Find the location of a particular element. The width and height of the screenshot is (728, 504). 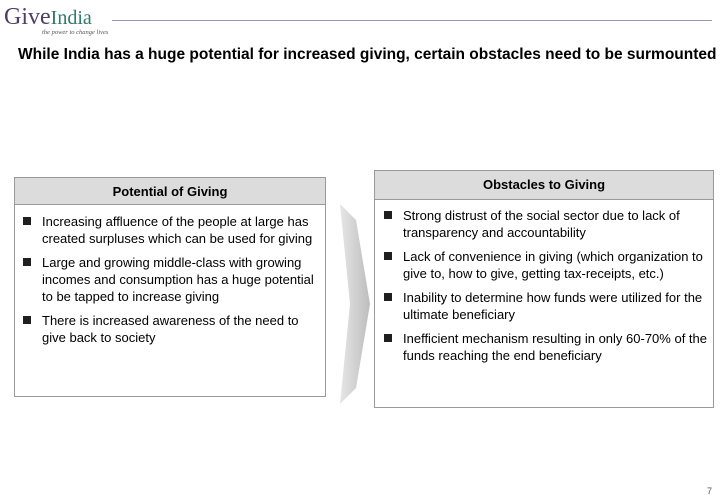

page-number: 7 is located at coordinates (709, 491).